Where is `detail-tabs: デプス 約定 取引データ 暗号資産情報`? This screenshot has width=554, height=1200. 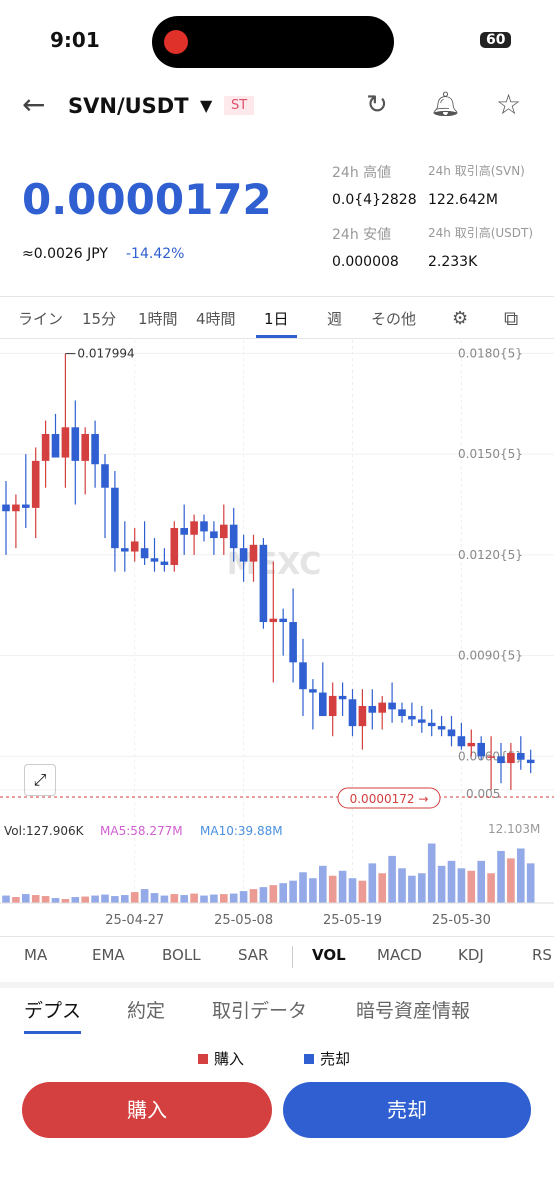
detail-tabs: デプス 約定 取引データ 暗号資産情報 is located at coordinates (277, 1016).